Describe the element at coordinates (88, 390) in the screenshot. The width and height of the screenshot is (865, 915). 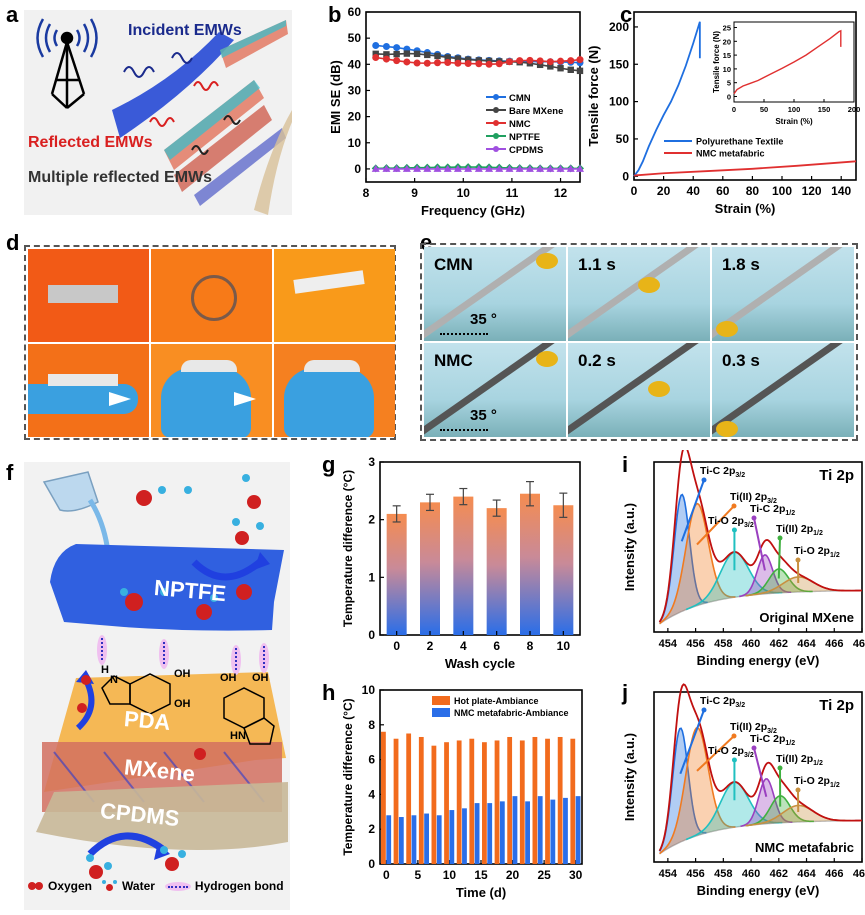
I see `photo-strip-on-glove-finger` at that location.